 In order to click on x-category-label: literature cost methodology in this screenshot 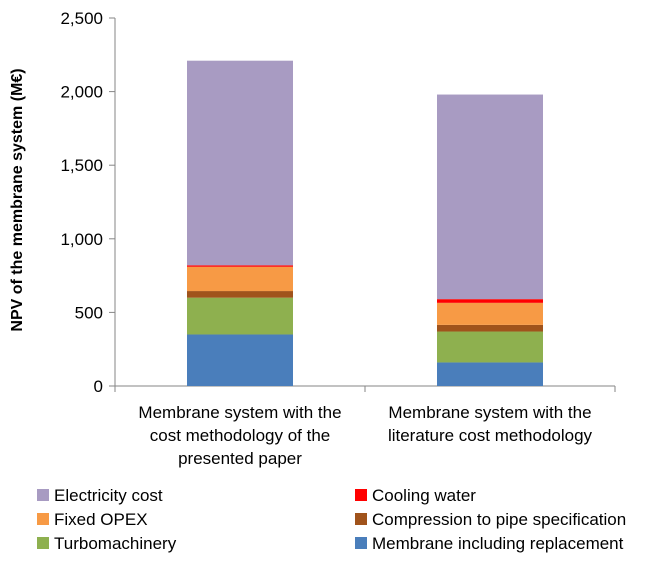, I will do `click(490, 435)`.